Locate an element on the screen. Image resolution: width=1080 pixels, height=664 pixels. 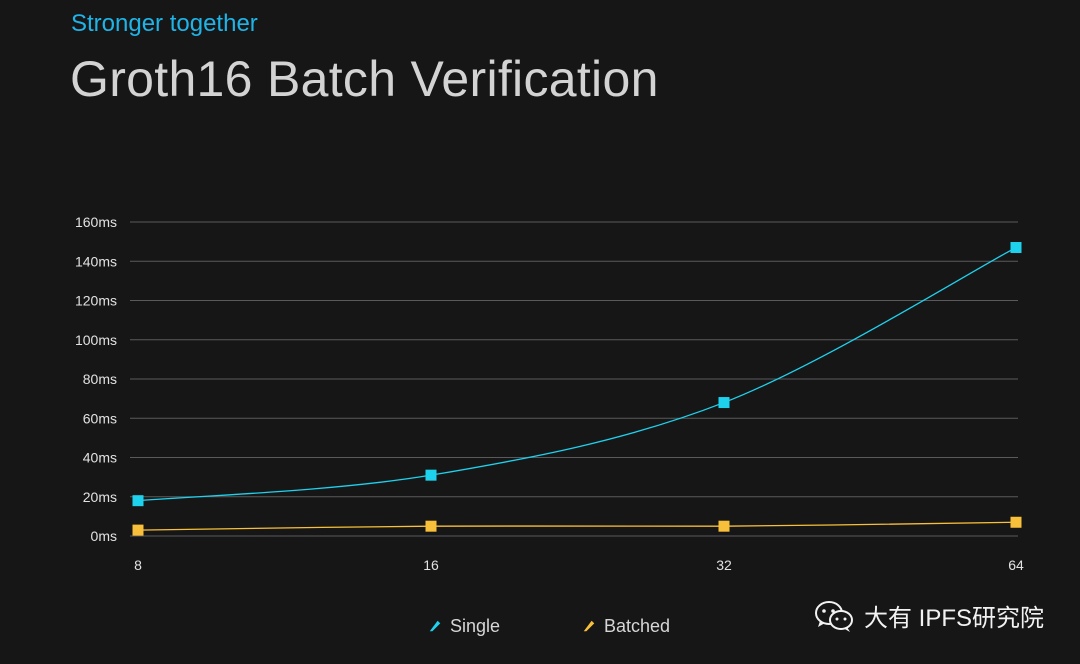
x-tick-label: 32 is located at coordinates (724, 565).